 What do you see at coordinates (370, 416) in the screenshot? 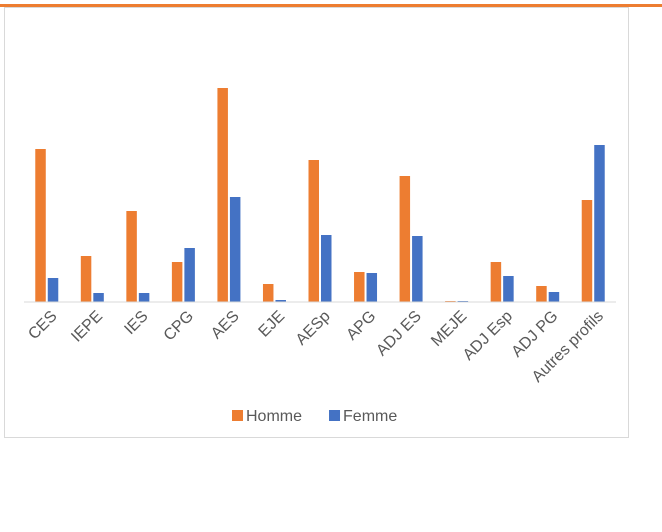
I see `legend-label: Femme` at bounding box center [370, 416].